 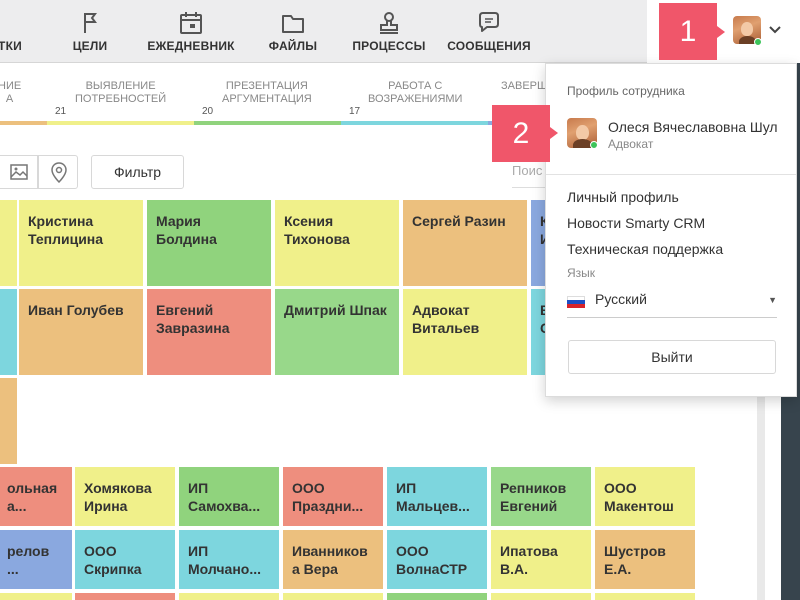 What do you see at coordinates (9, 99) in the screenshot?
I see `stage-1-label-line2: А` at bounding box center [9, 99].